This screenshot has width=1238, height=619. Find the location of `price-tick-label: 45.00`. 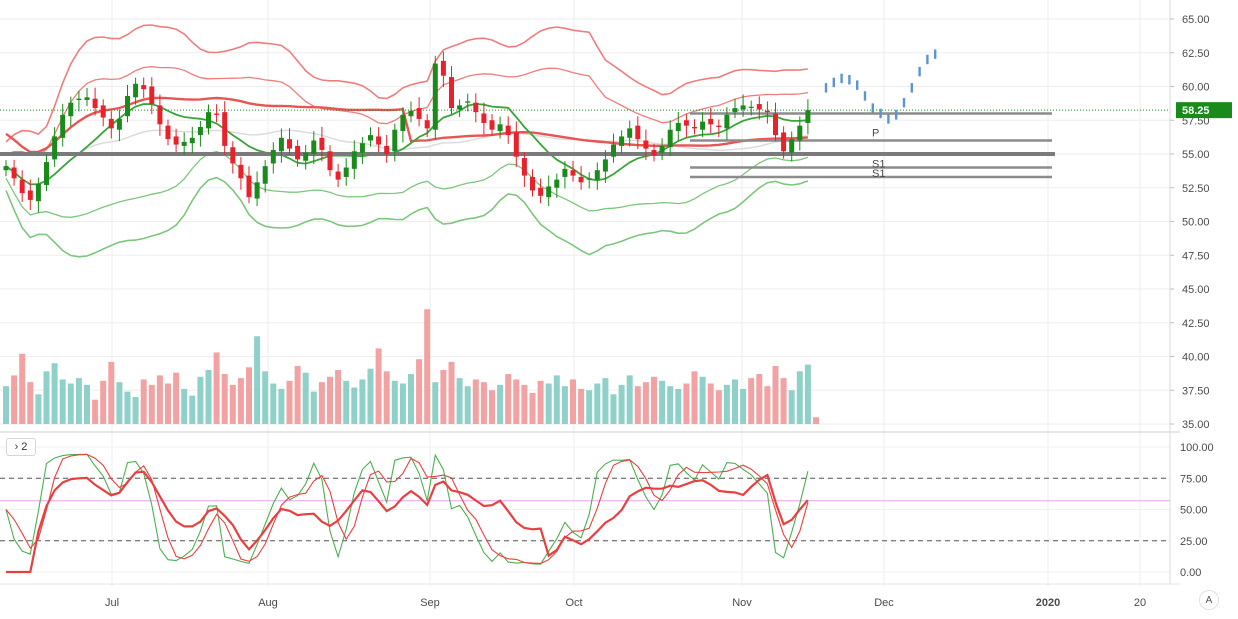

price-tick-label: 45.00 is located at coordinates (1196, 290).